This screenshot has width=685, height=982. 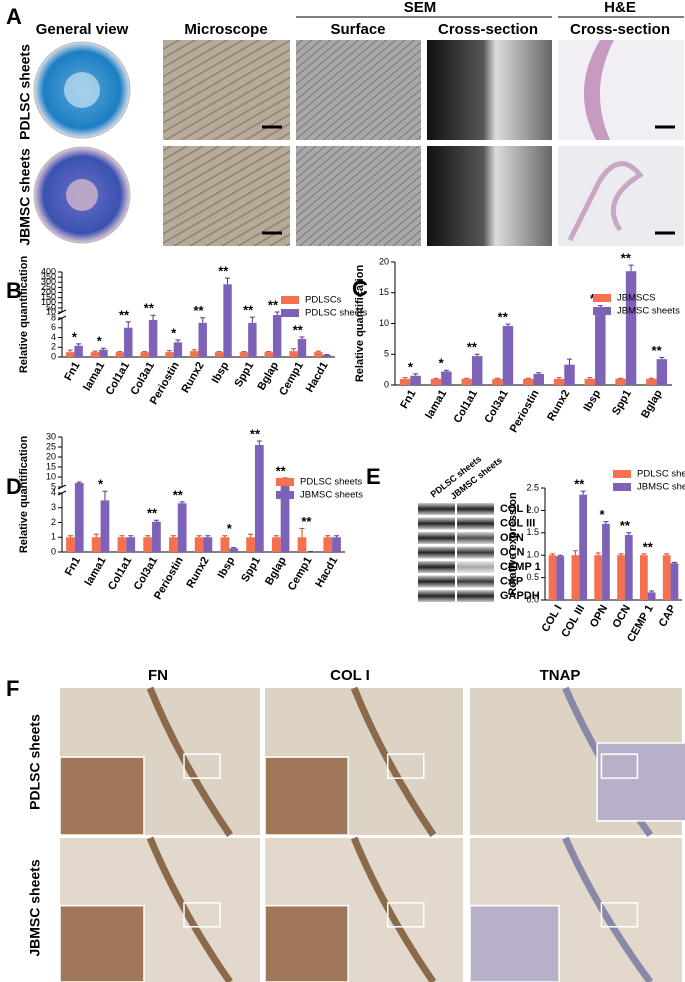 What do you see at coordinates (14, 486) in the screenshot?
I see `panel-label: D` at bounding box center [14, 486].